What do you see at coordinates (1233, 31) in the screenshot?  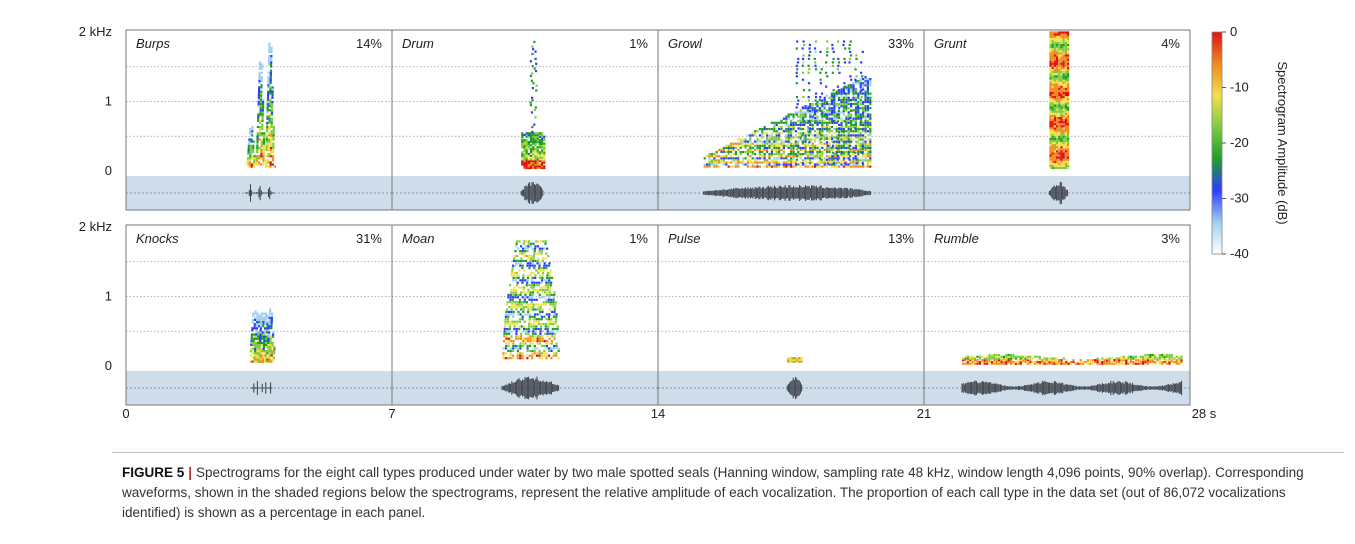 I see `colorbar-tick-label: 0` at bounding box center [1233, 31].